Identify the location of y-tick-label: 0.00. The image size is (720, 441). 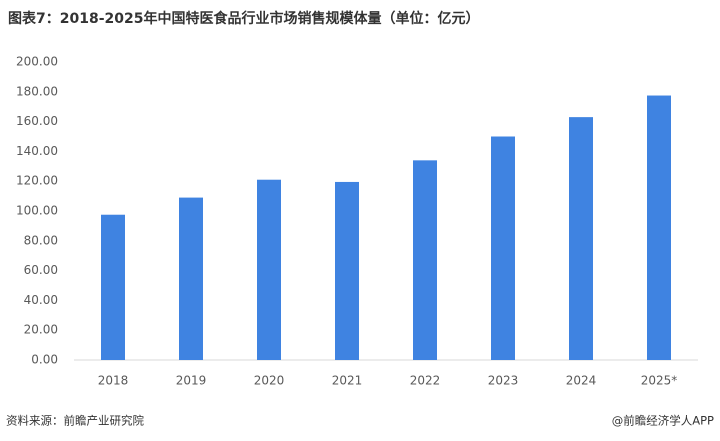
(44, 360).